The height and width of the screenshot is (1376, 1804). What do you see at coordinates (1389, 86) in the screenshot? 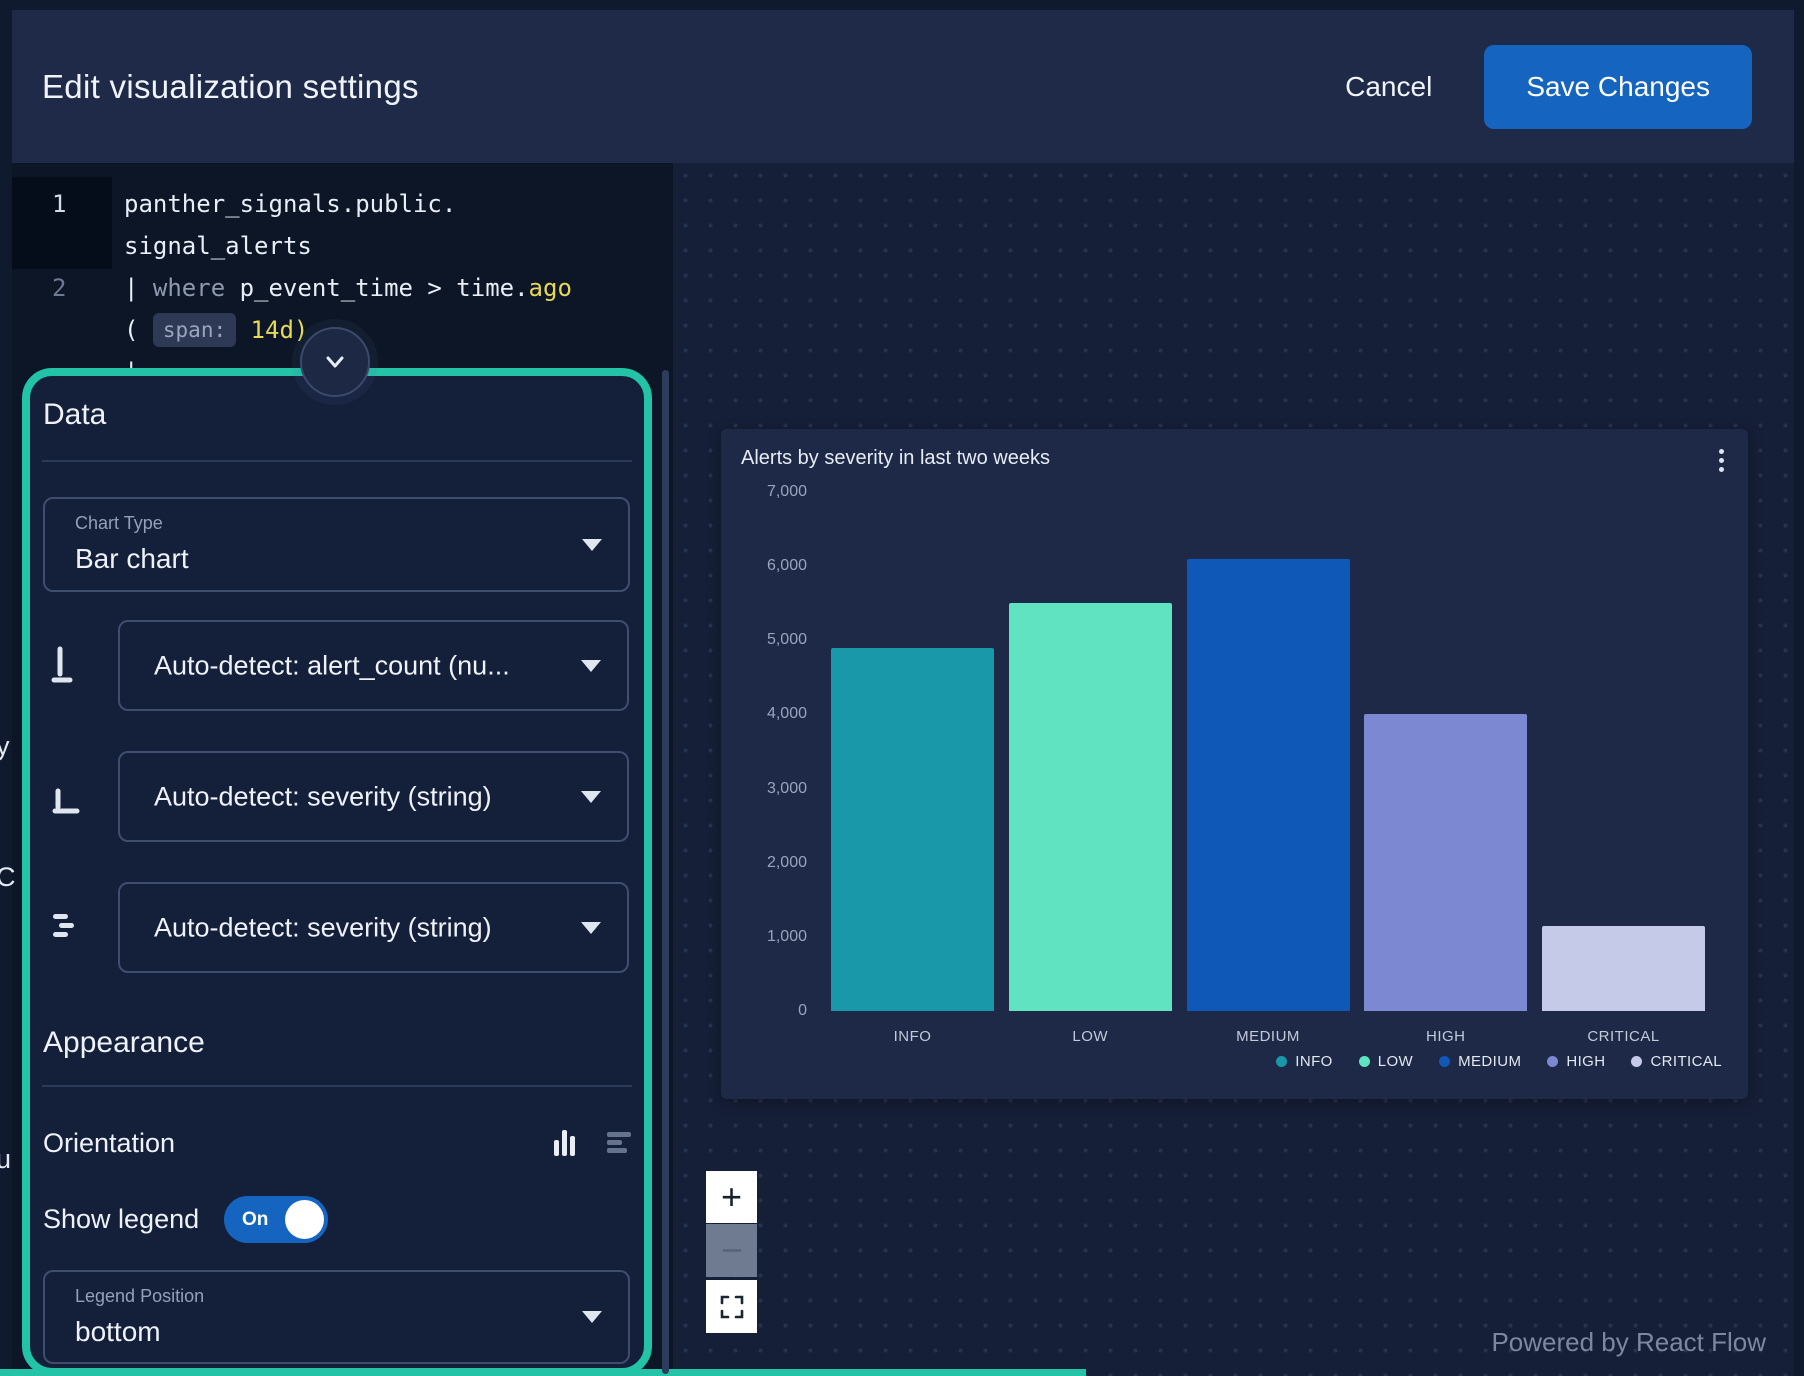
I see `cancel-button: Cancel` at bounding box center [1389, 86].